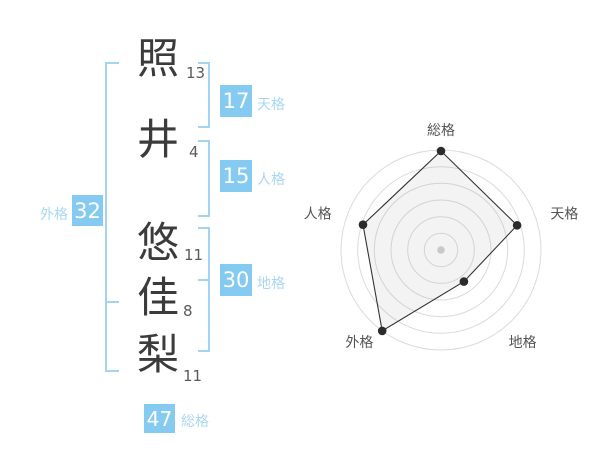 Image resolution: width=600 pixels, height=470 pixels. What do you see at coordinates (523, 343) in the screenshot?
I see `radar-axis-label: 地格` at bounding box center [523, 343].